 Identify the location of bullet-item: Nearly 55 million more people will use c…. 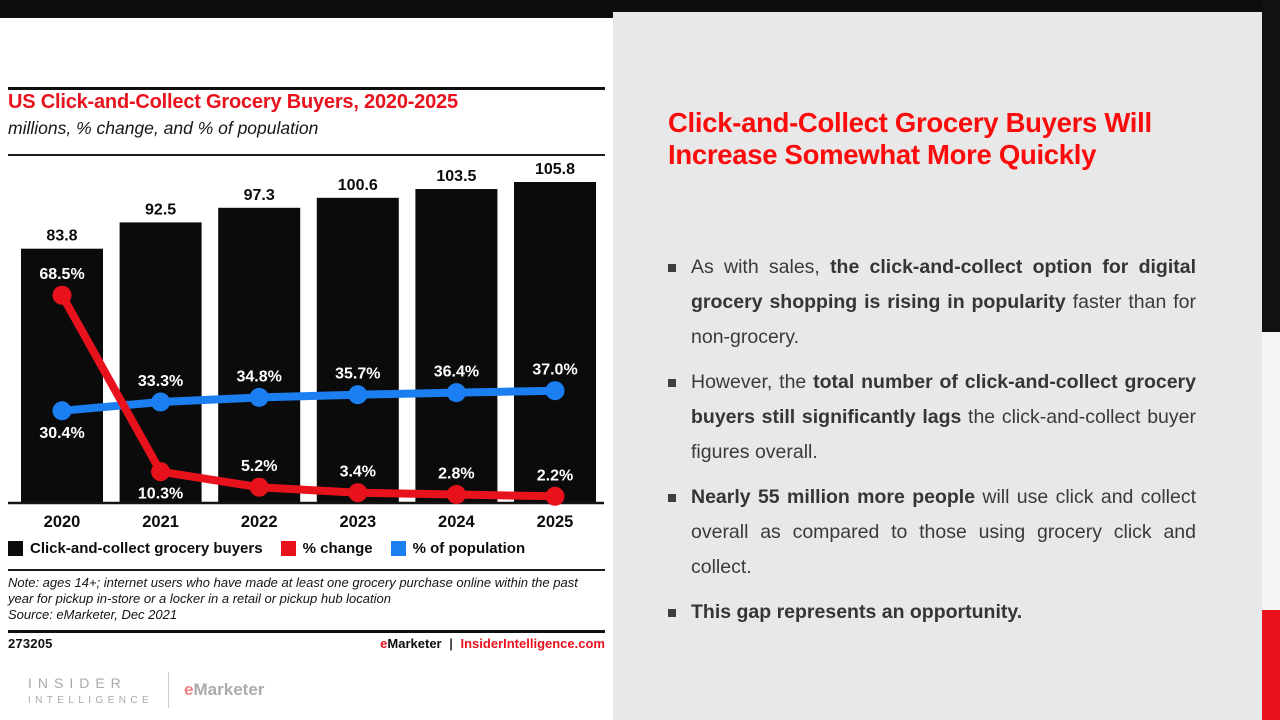
(932, 532).